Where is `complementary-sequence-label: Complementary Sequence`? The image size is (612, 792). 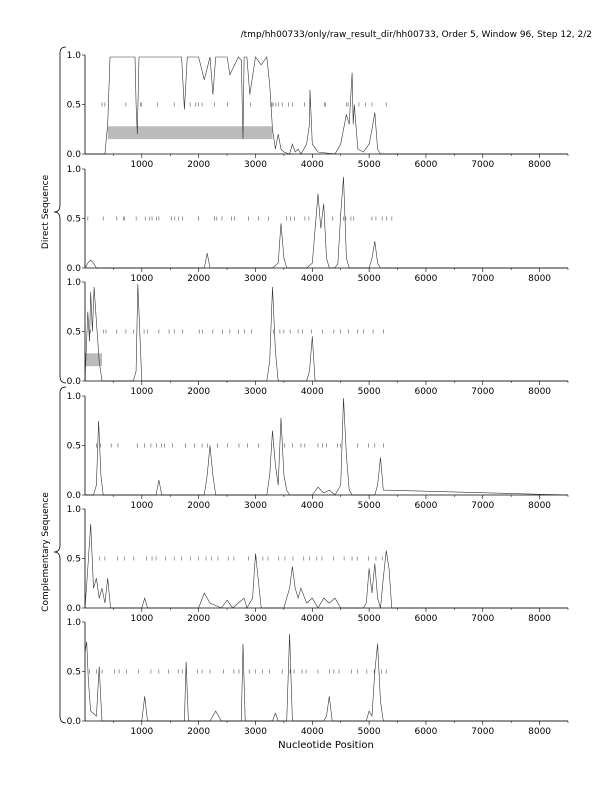 complementary-sequence-label: Complementary Sequence is located at coordinates (46, 552).